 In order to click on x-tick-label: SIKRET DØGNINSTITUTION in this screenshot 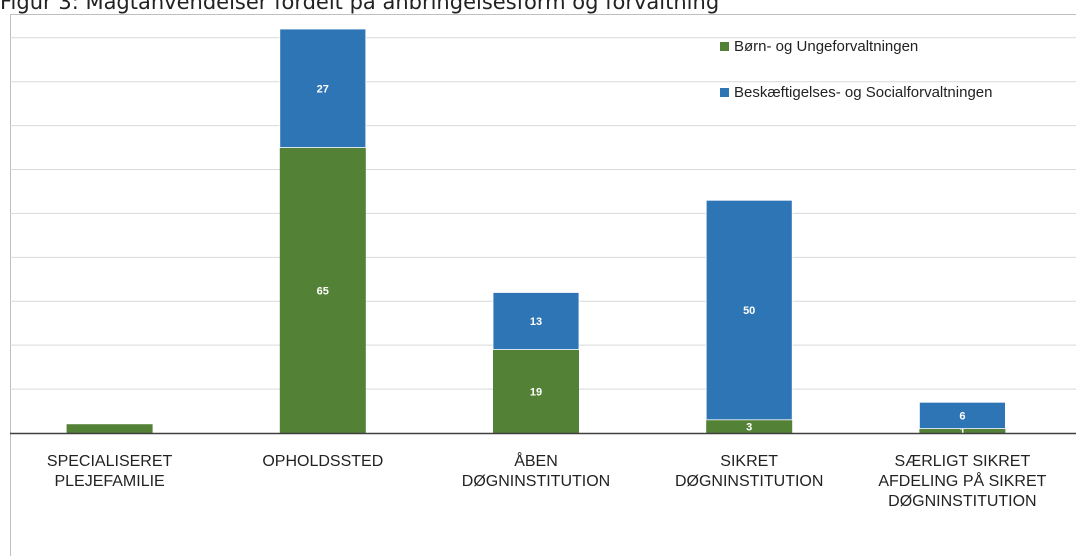, I will do `click(749, 472)`.